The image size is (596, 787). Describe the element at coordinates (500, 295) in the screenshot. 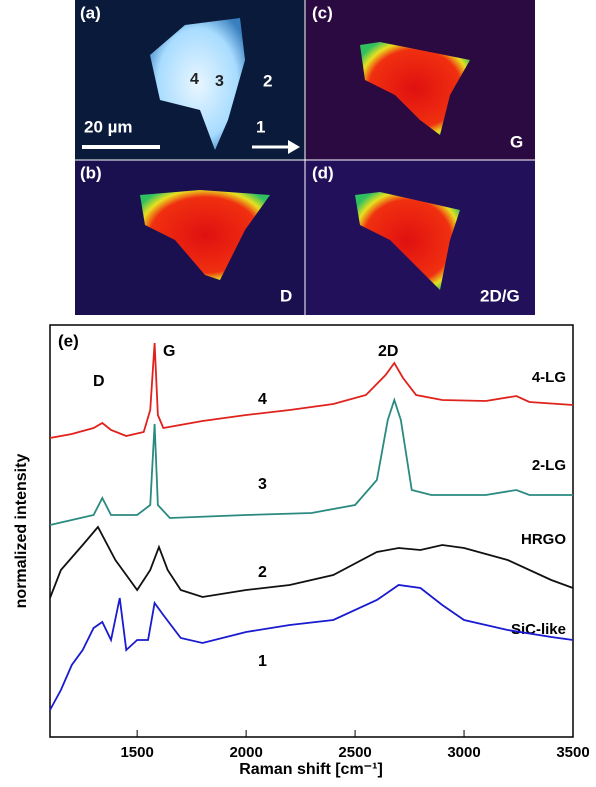

I see `channel-label: 2D/G` at that location.